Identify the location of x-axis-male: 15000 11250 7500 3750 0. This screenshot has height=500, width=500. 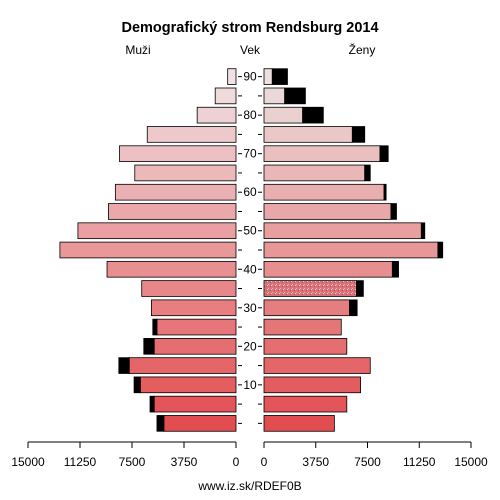
(125, 455).